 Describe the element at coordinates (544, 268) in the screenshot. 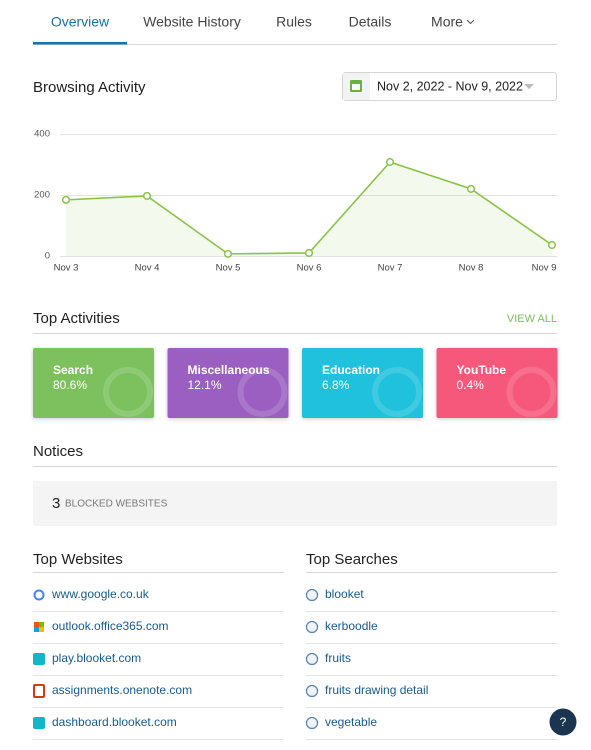

I see `x-tick-label: Nov 9` at that location.